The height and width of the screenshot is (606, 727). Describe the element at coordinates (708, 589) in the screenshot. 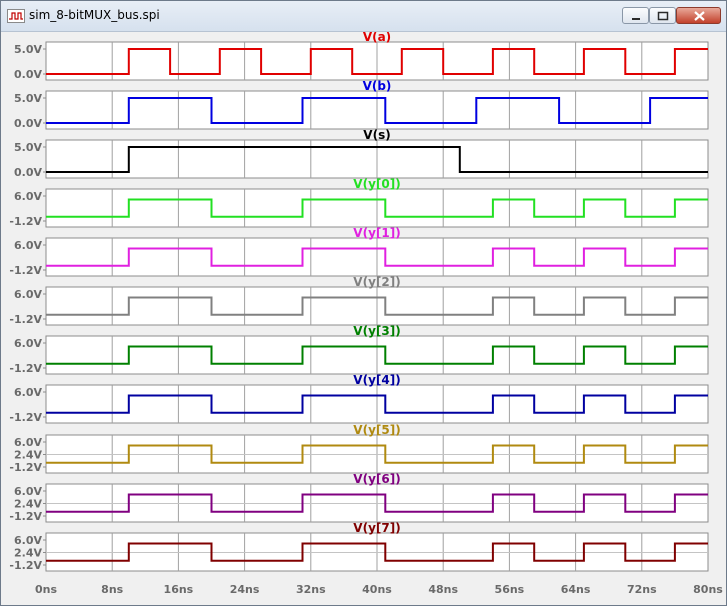

I see `x-tick-label: 80ns` at that location.